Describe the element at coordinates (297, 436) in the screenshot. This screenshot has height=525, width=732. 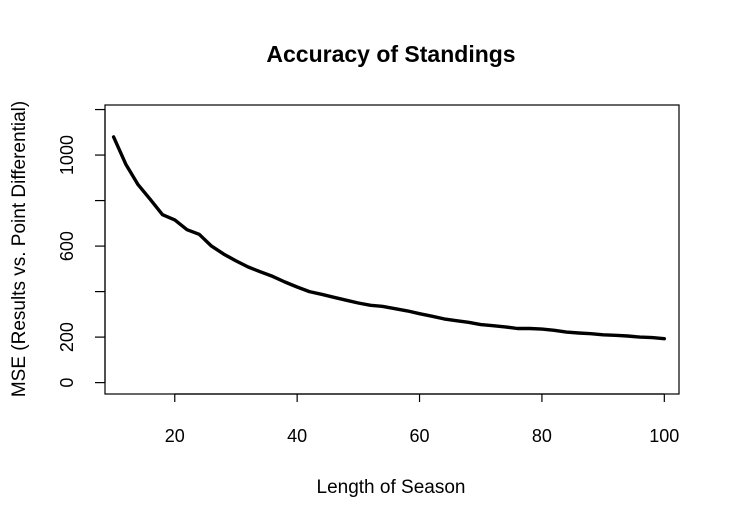
I see `x-tick-label: 40` at that location.